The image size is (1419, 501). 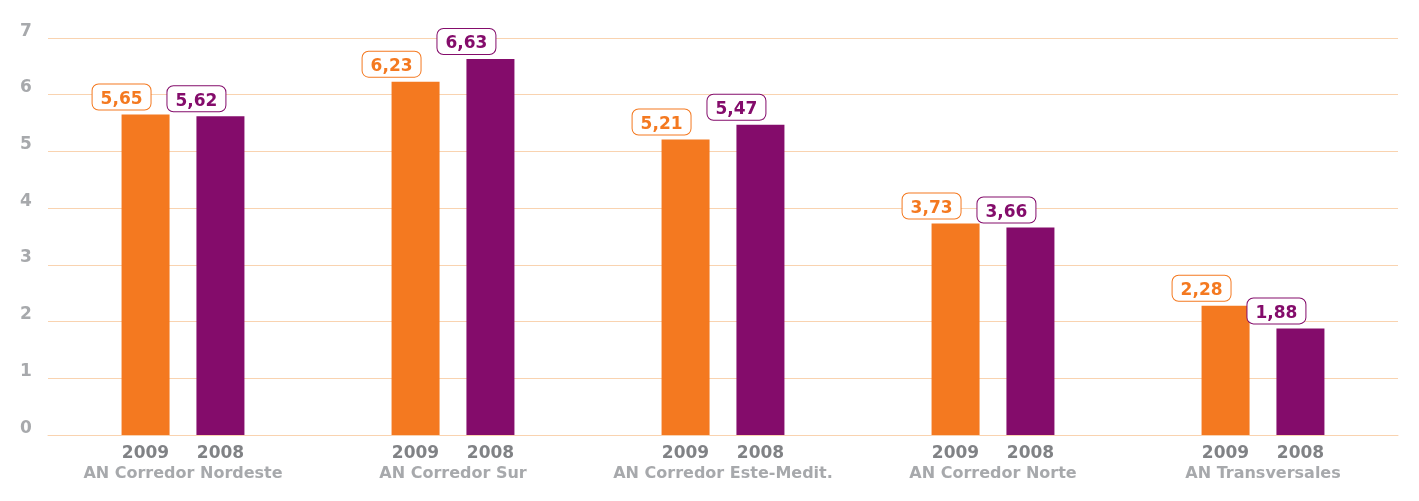 What do you see at coordinates (196, 99) in the screenshot?
I see `data-label: 5,62` at bounding box center [196, 99].